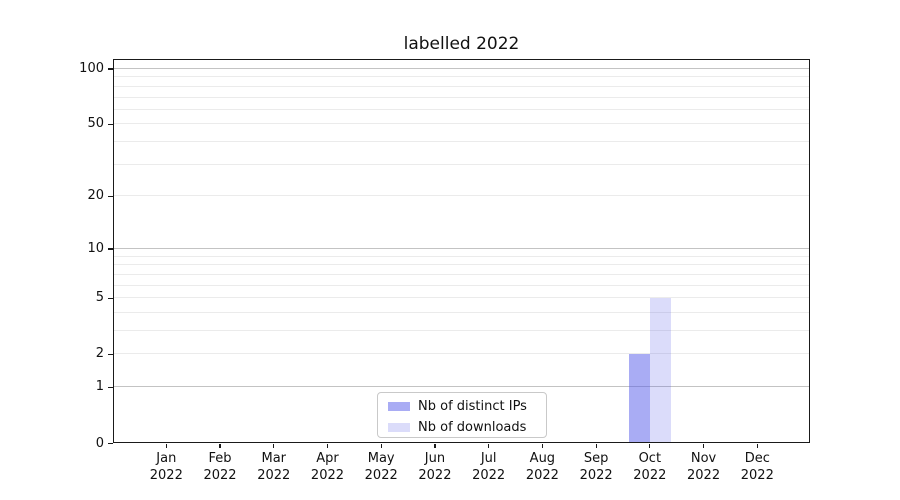  Describe the element at coordinates (99, 387) in the screenshot. I see `y-tick-label: 1` at that location.